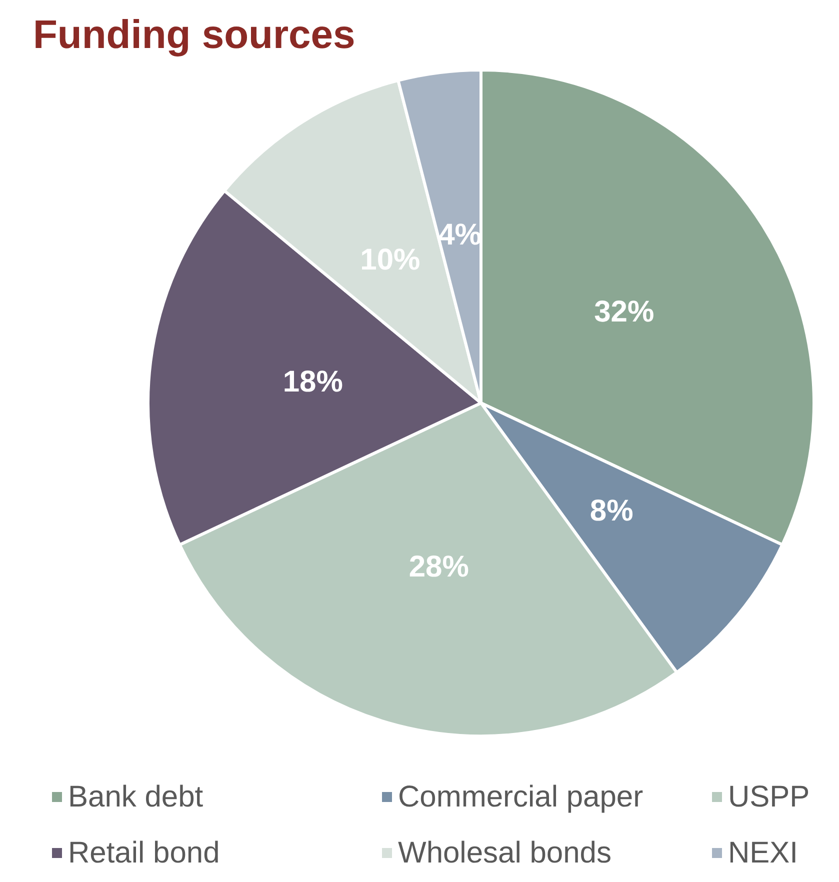 This screenshot has height=882, width=839. What do you see at coordinates (144, 853) in the screenshot?
I see `legend-label: Retail bond` at bounding box center [144, 853].